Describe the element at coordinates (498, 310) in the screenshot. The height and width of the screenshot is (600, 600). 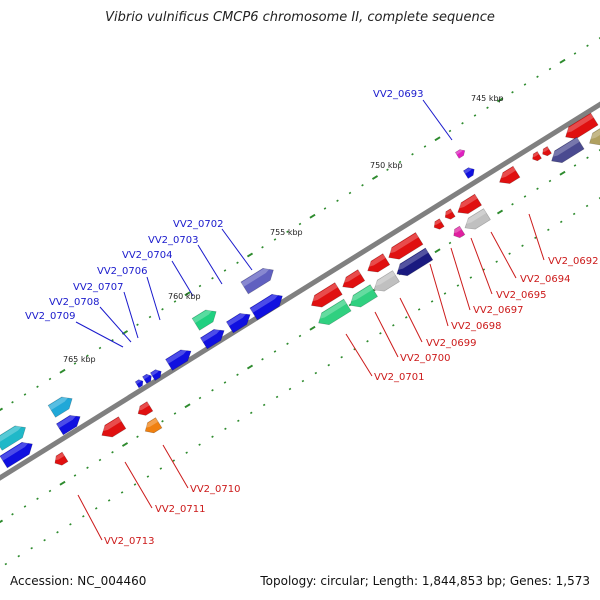
I see `gene-label-vv2-0697: VV2_0697` at that location.